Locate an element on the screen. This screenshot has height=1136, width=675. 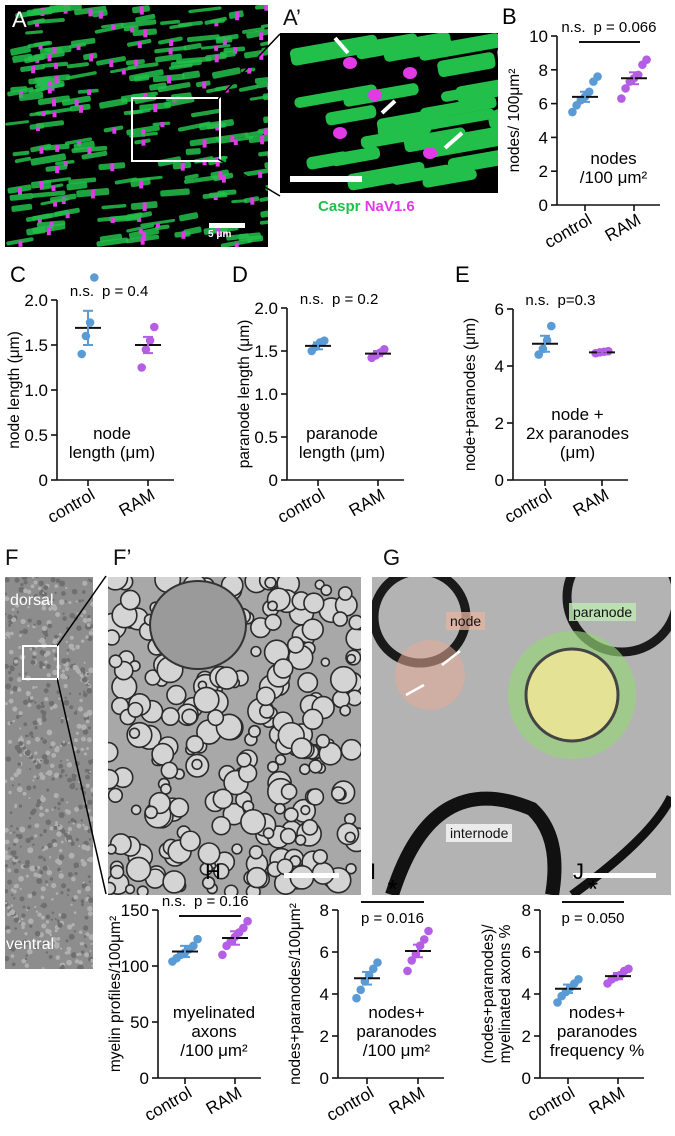
y-tick-label: 150 is located at coordinates (135, 910).